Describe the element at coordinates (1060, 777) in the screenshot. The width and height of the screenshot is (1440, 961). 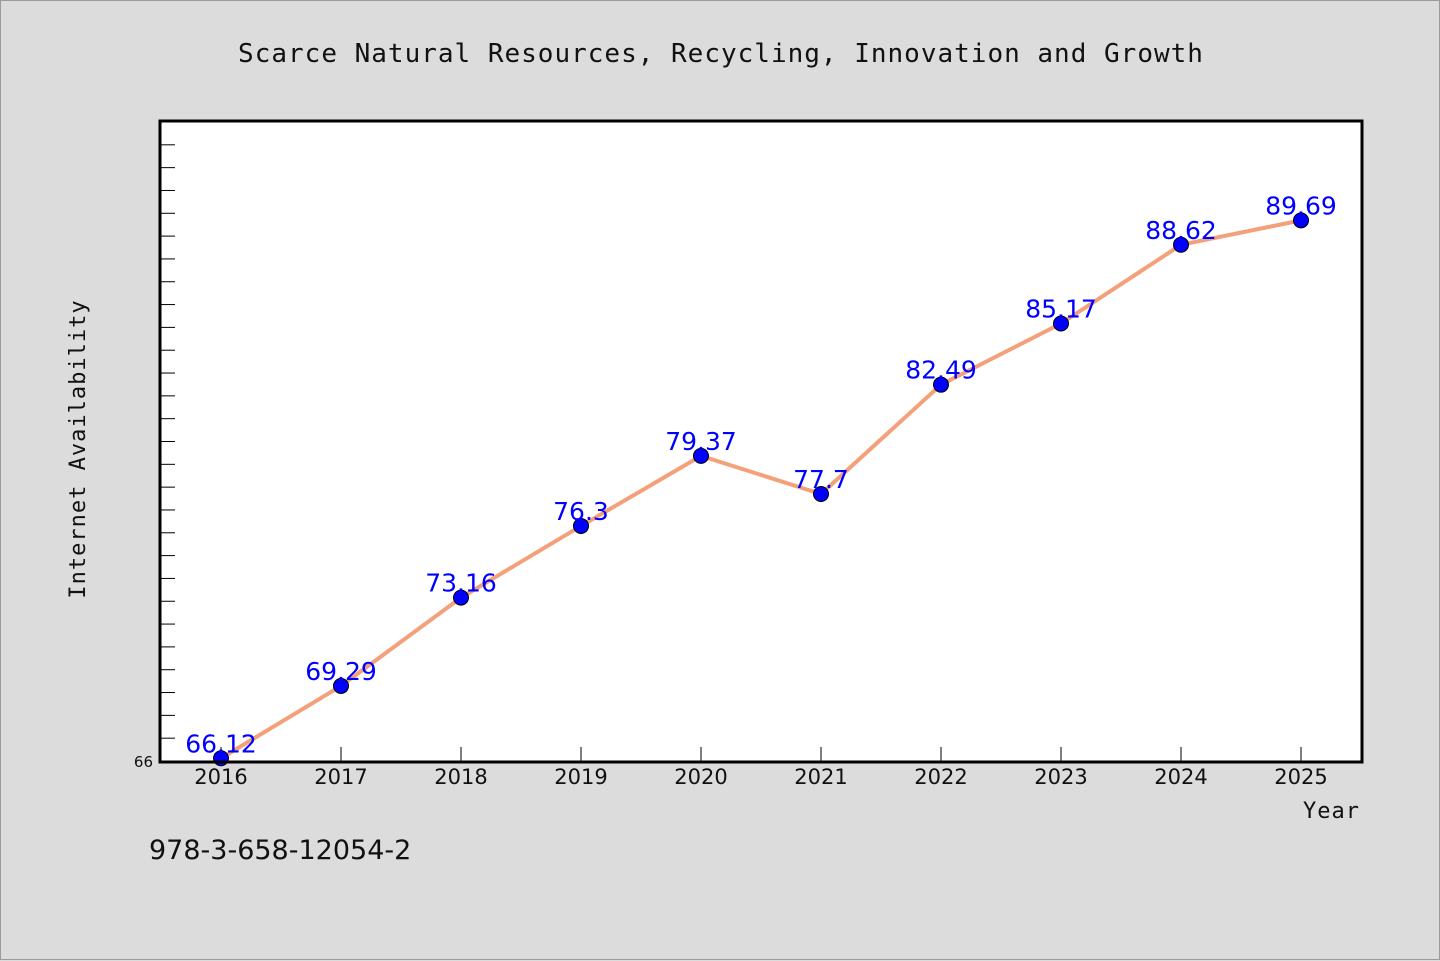
I see `x-tick-label: 2023` at that location.